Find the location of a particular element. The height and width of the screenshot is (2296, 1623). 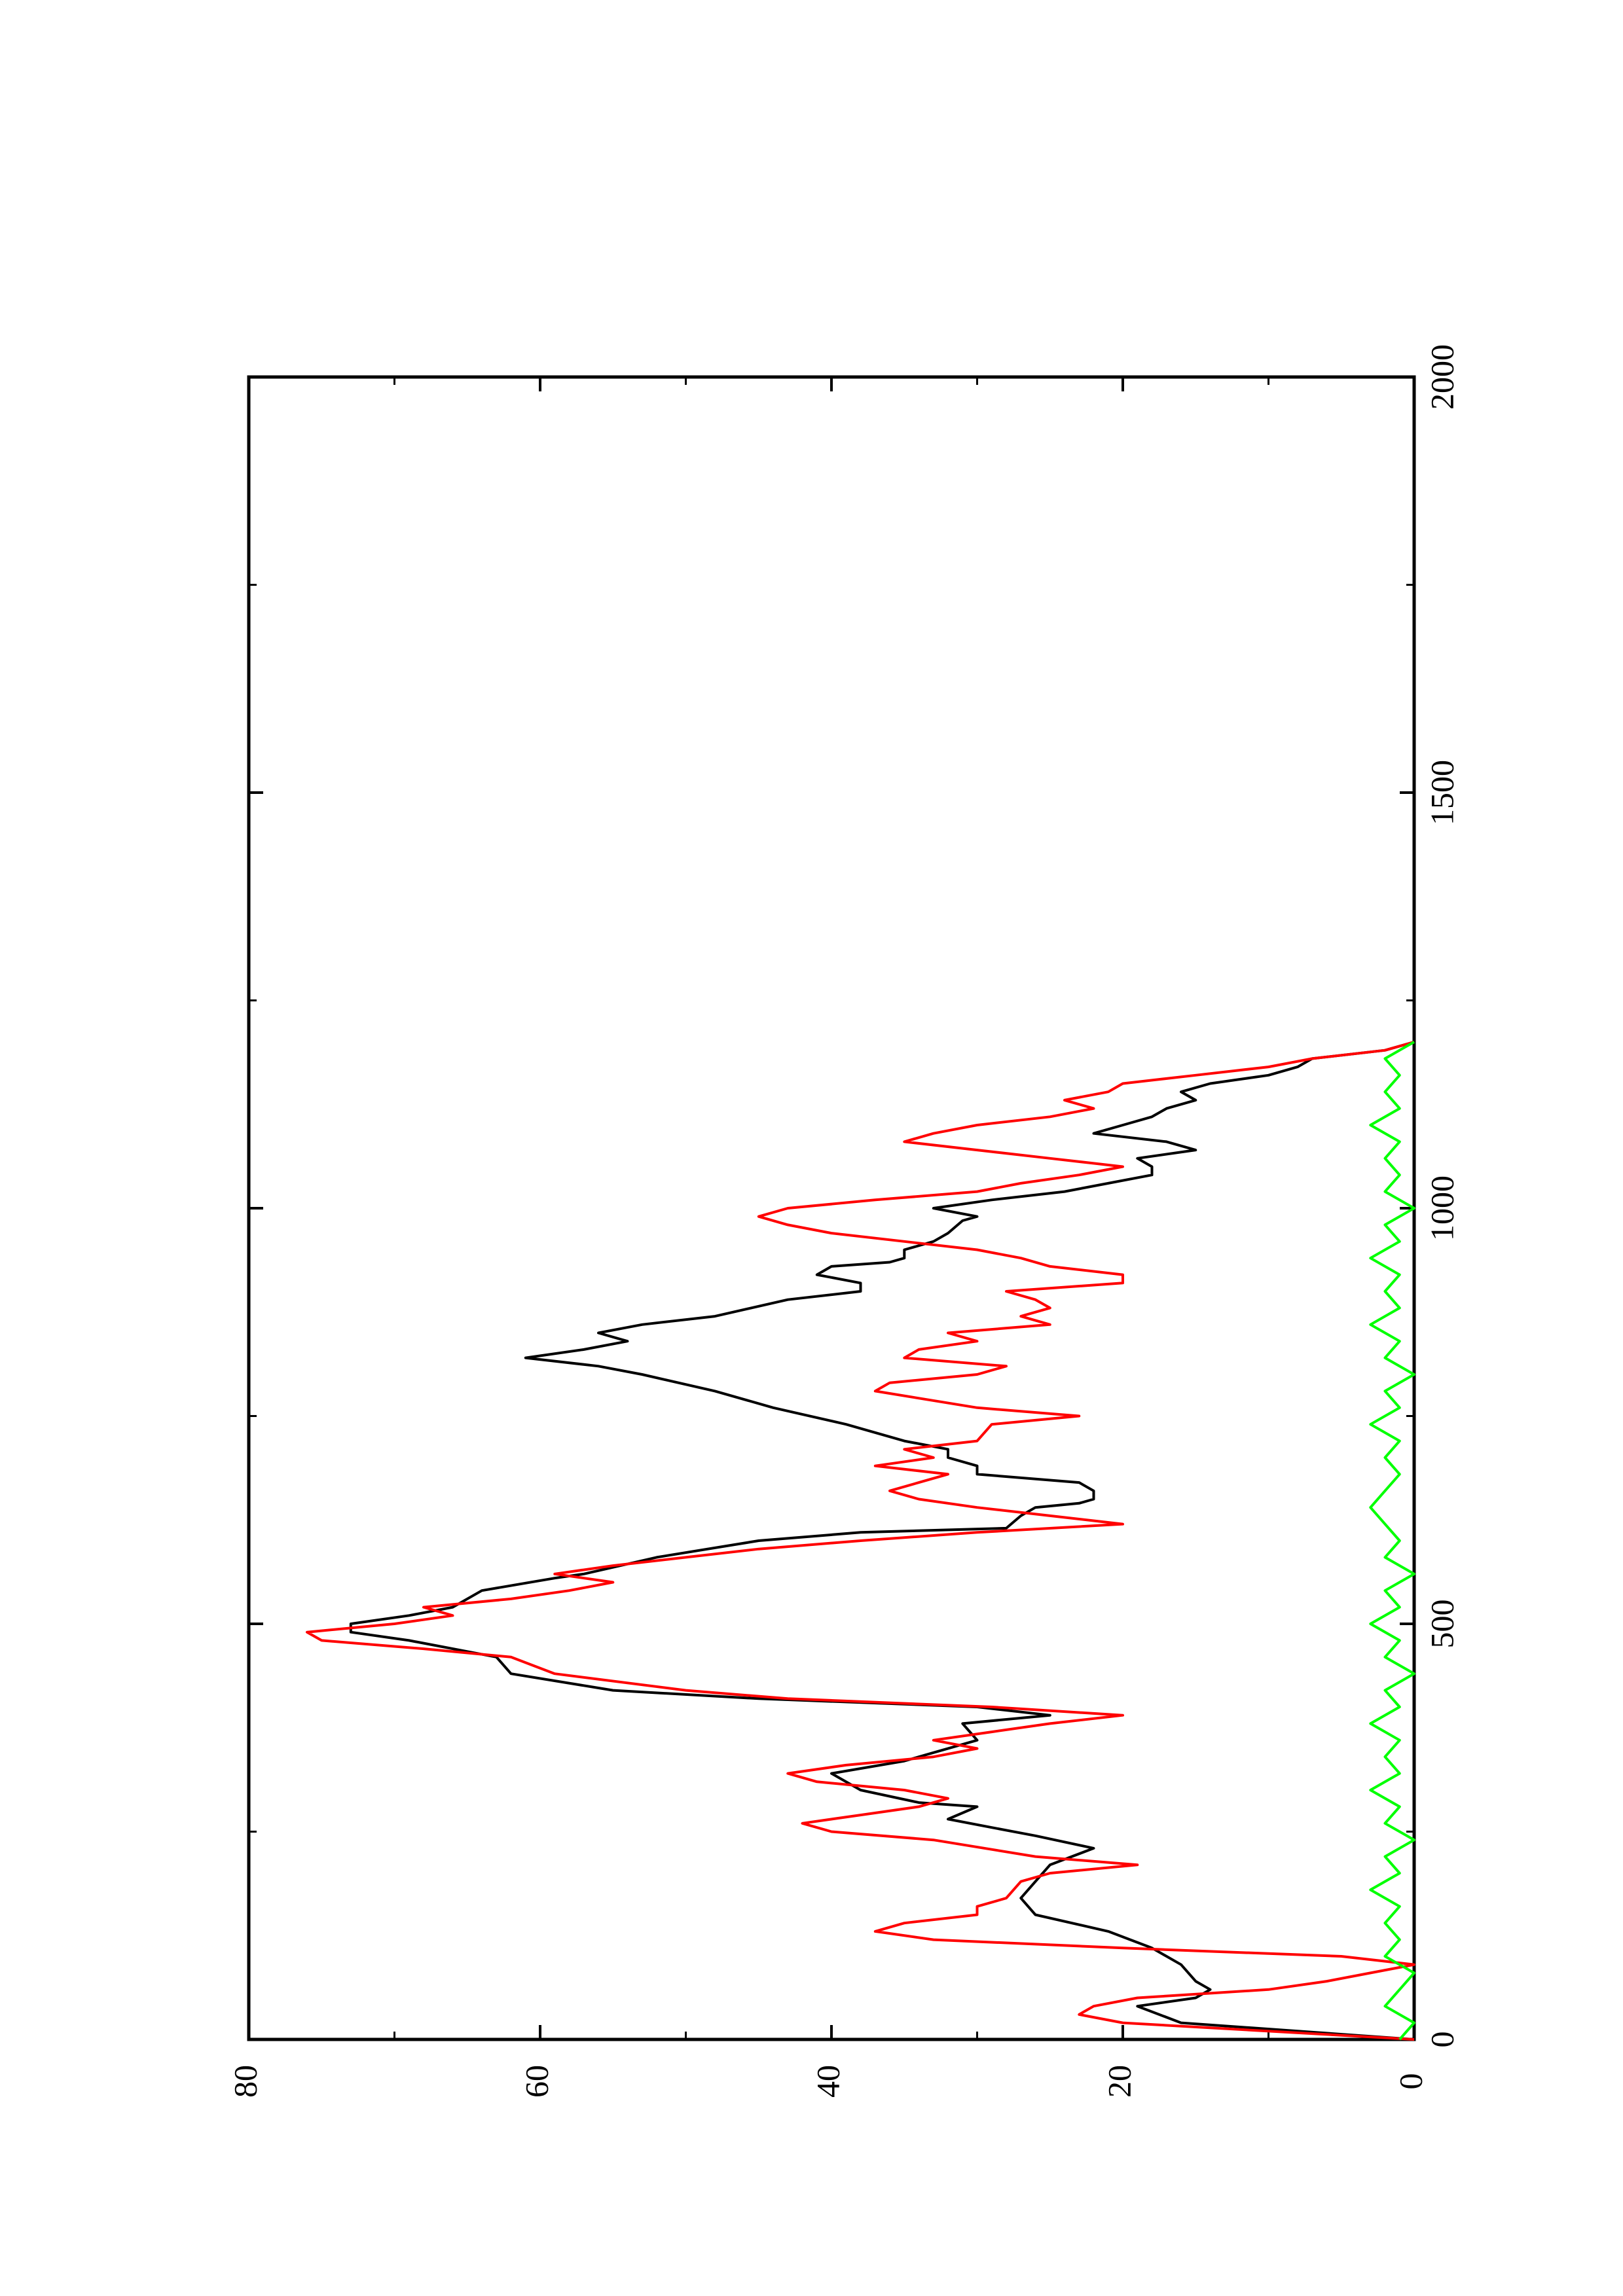

x-tick-label: 500 is located at coordinates (1441, 1624).